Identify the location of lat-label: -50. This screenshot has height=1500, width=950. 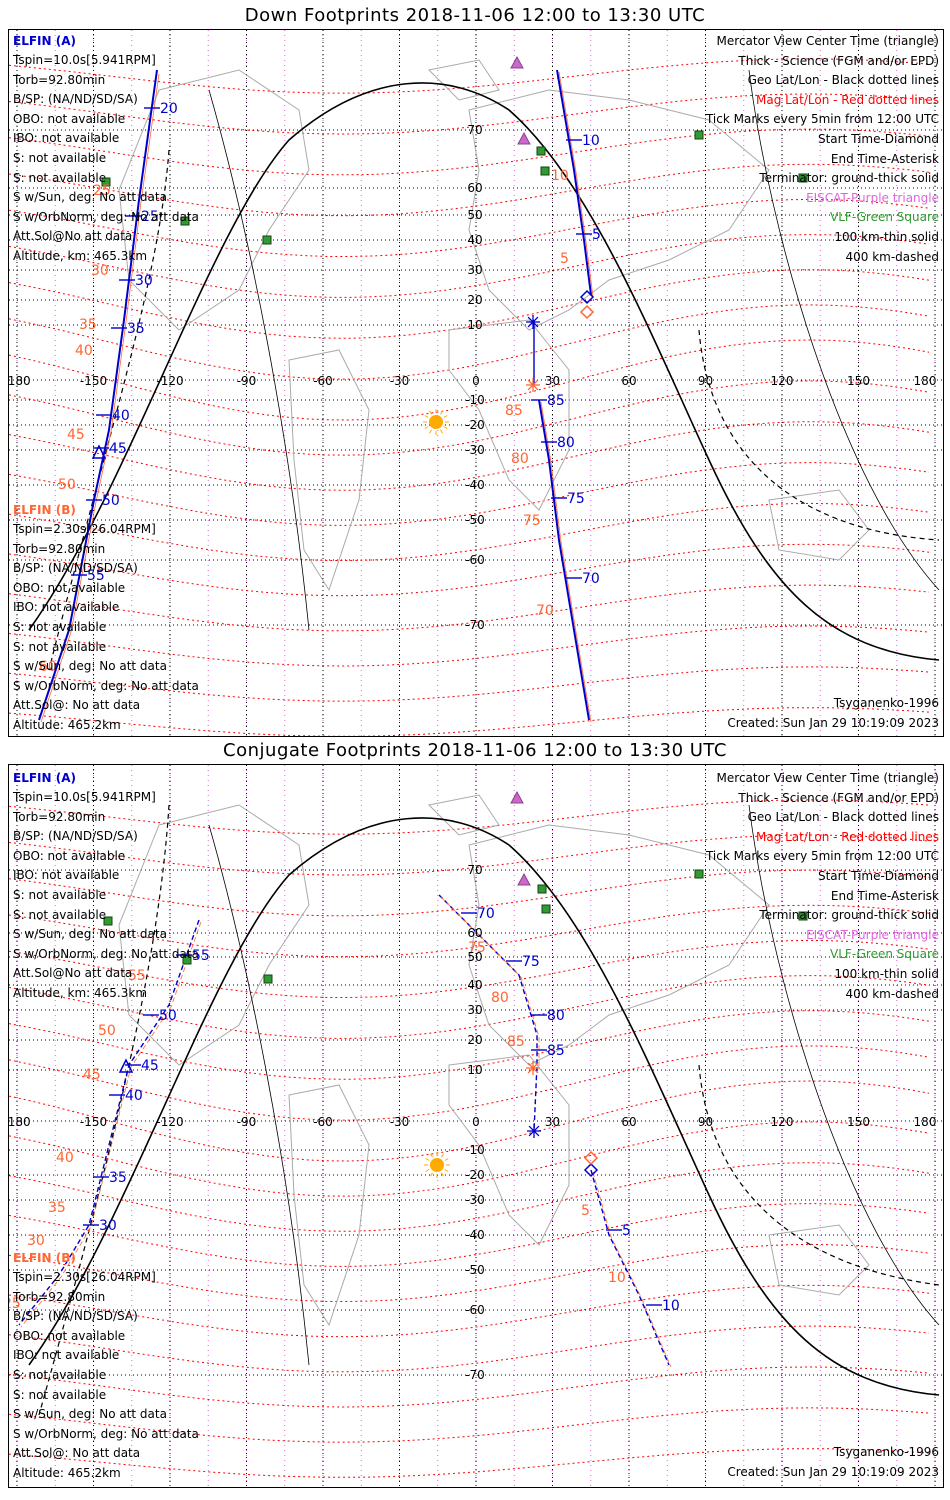
(475, 520).